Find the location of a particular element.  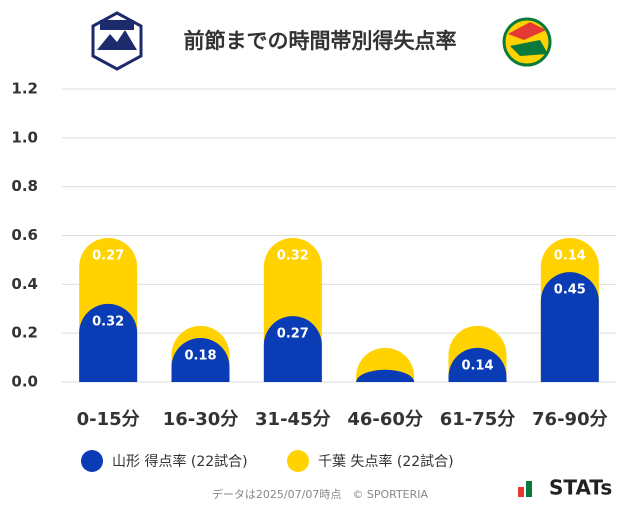

legend: 山形 得点率 (22試合) 千葉 失点率 (22試合) is located at coordinates (267, 461).